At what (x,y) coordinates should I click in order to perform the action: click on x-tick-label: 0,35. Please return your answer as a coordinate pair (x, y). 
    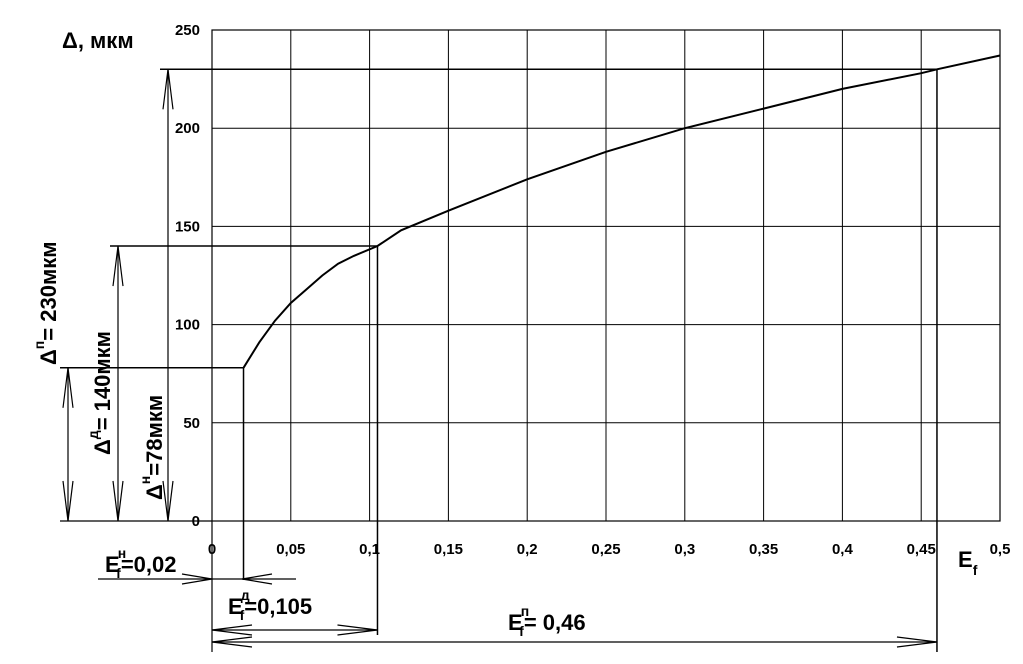
    Looking at the image, I should click on (763, 549).